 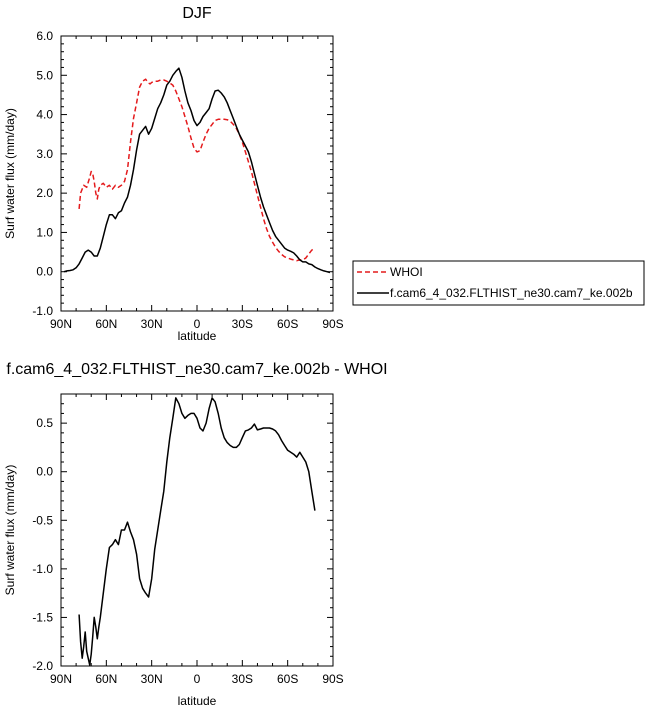 What do you see at coordinates (511, 293) in the screenshot?
I see `legend-label-2: f.cam6_4_032.FLTHIST_ne30.cam7_ke.002b` at bounding box center [511, 293].